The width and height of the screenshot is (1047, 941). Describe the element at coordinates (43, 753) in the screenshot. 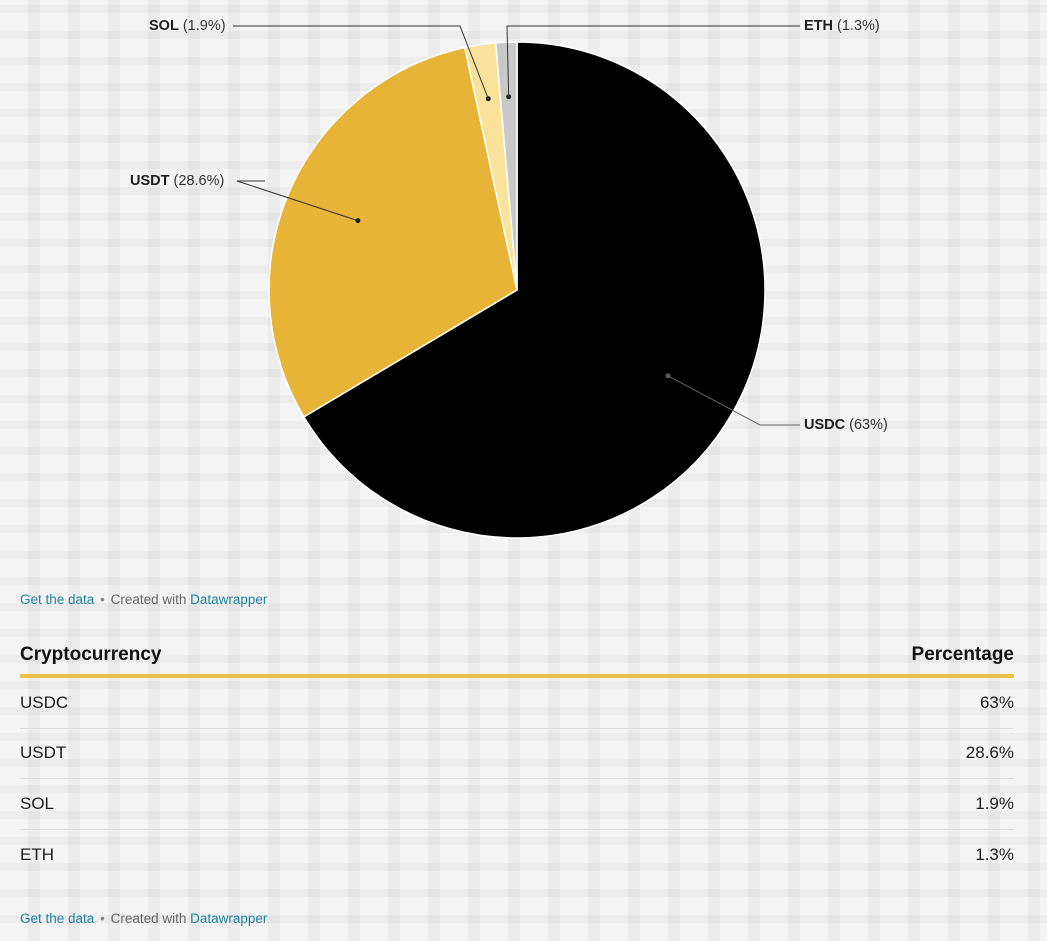

I see `cell-name: USDT` at that location.